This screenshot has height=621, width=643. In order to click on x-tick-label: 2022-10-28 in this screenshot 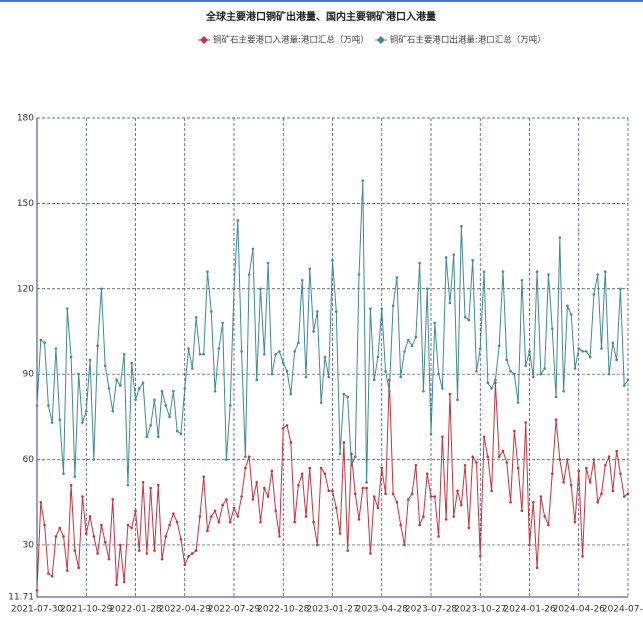, I will do `click(283, 610)`.